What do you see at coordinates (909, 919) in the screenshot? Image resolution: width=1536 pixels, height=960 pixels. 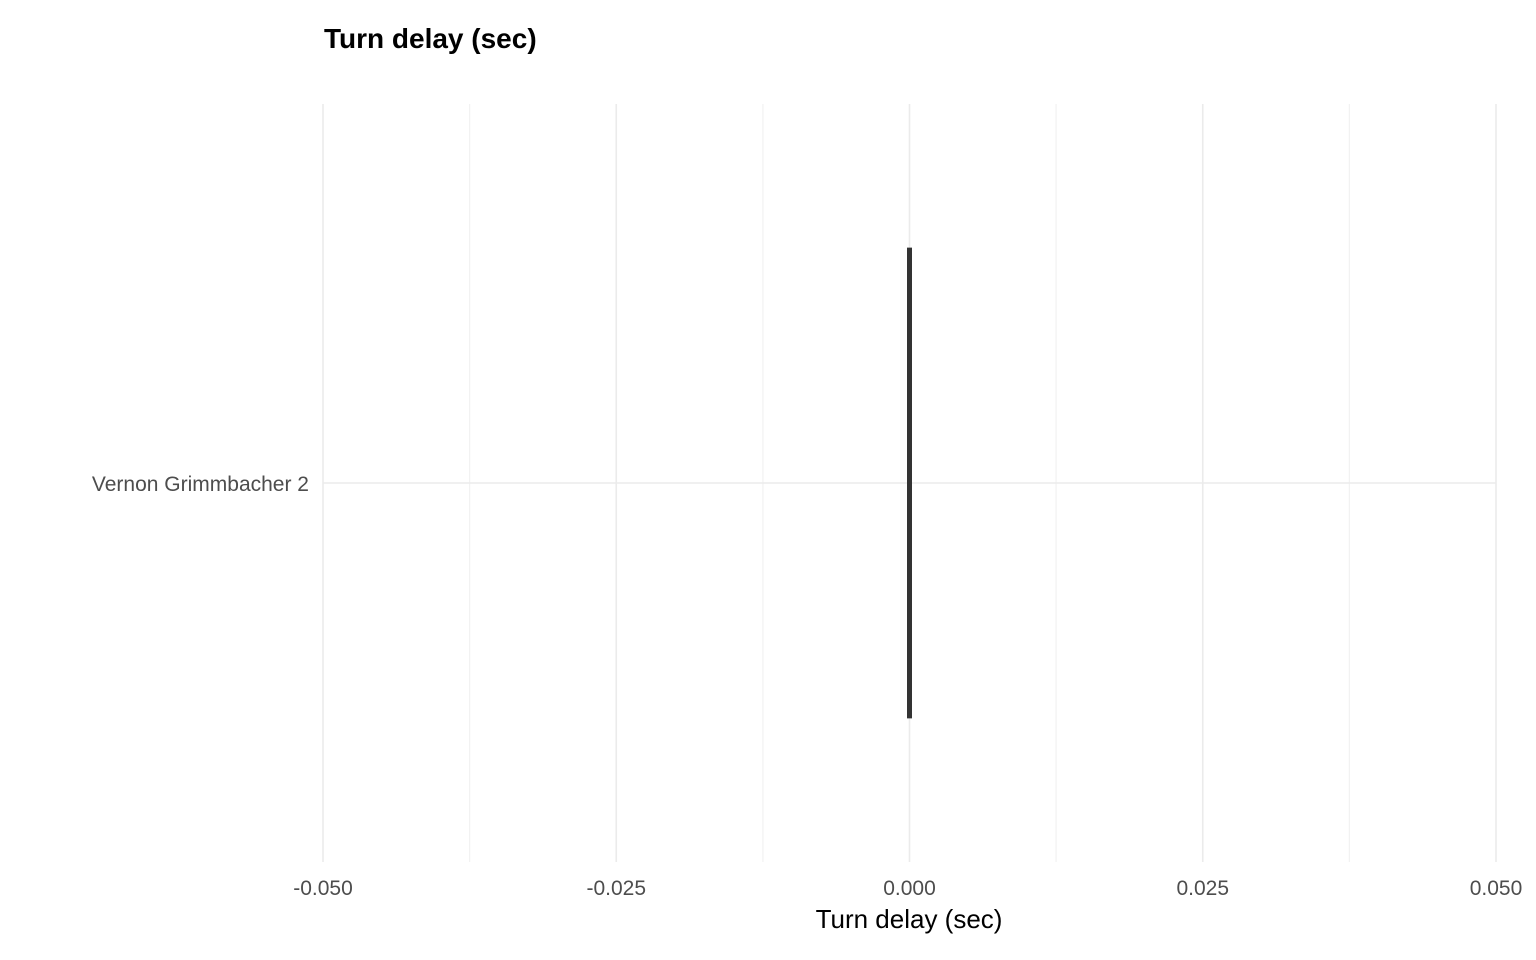 I see `x-axis-title: Turn delay (sec)` at bounding box center [909, 919].